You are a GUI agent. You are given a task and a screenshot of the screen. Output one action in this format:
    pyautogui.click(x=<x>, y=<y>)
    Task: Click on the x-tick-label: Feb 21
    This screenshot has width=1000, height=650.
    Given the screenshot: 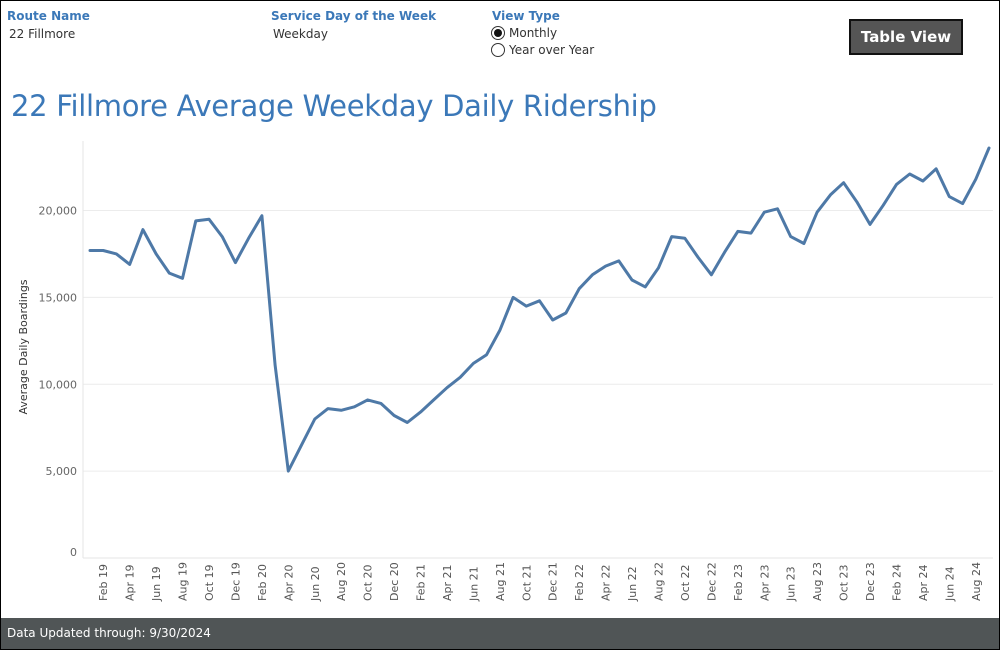 What is the action you would take?
    pyautogui.click(x=421, y=582)
    